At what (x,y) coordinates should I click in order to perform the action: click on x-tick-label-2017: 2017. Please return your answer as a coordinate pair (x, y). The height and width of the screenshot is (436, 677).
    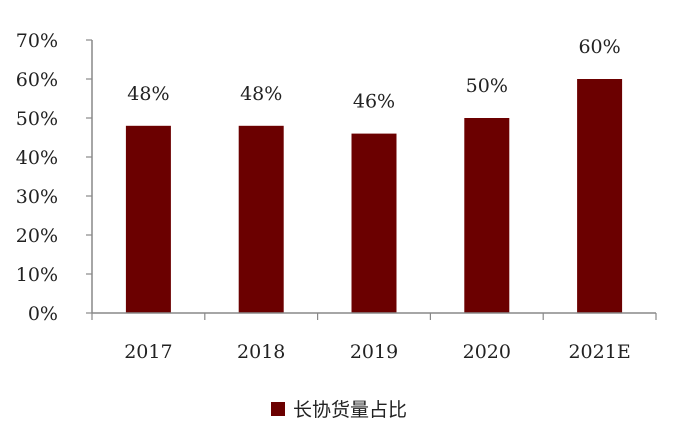
    Looking at the image, I should click on (148, 352).